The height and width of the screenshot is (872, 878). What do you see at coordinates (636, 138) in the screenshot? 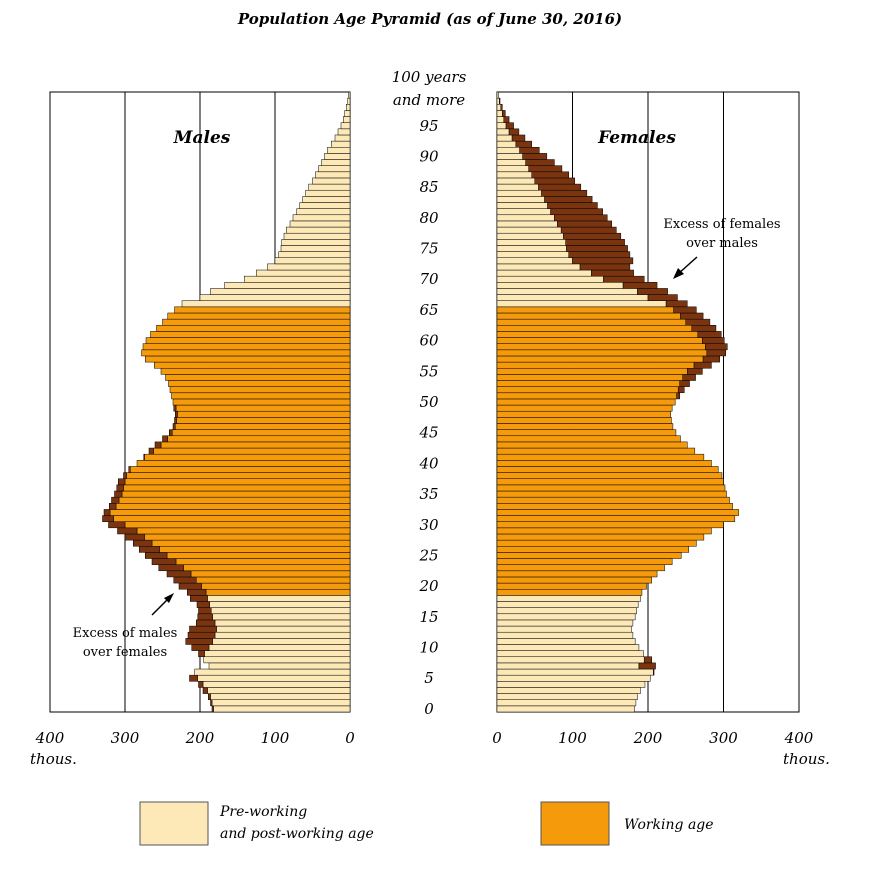
I see `females-label: Females` at bounding box center [636, 138].